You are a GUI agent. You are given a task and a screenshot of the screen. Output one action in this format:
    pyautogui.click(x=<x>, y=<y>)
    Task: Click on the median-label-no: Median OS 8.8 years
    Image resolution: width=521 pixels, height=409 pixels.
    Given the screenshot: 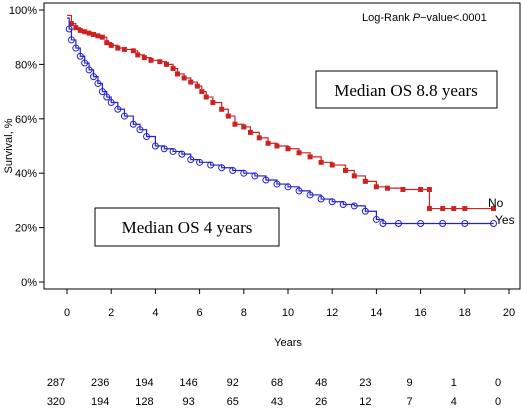 What is the action you would take?
    pyautogui.click(x=406, y=90)
    